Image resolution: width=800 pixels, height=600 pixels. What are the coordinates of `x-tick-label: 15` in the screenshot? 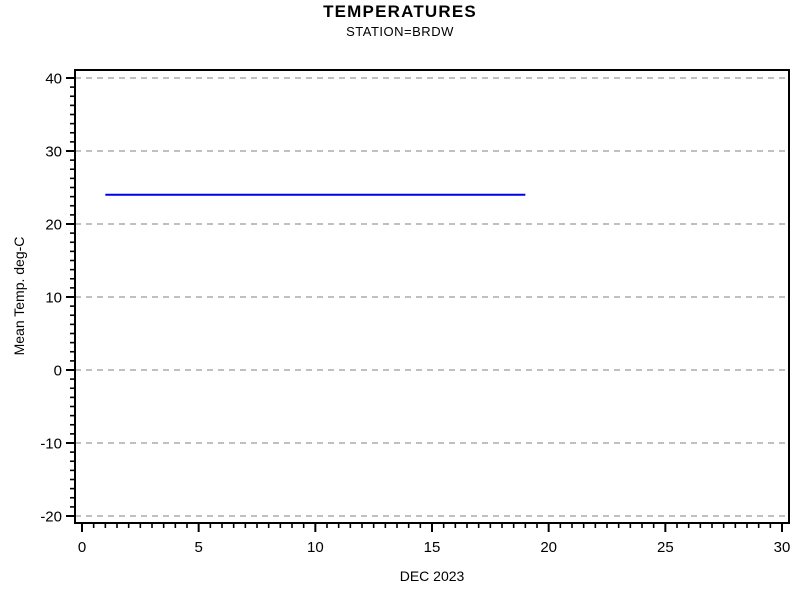 It's located at (432, 547).